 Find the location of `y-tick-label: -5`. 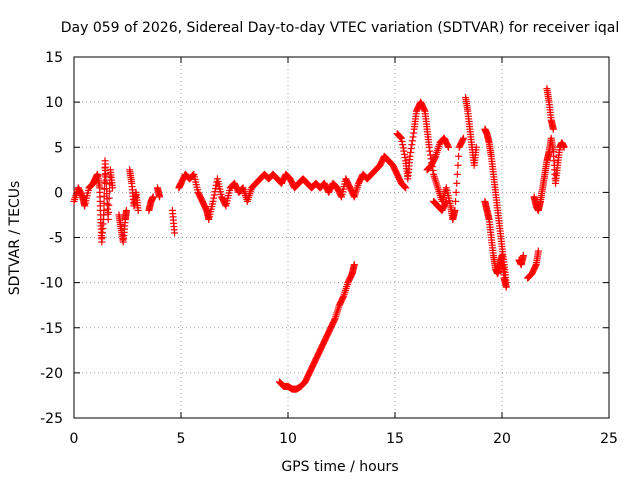

y-tick-label: -5 is located at coordinates (56, 239).